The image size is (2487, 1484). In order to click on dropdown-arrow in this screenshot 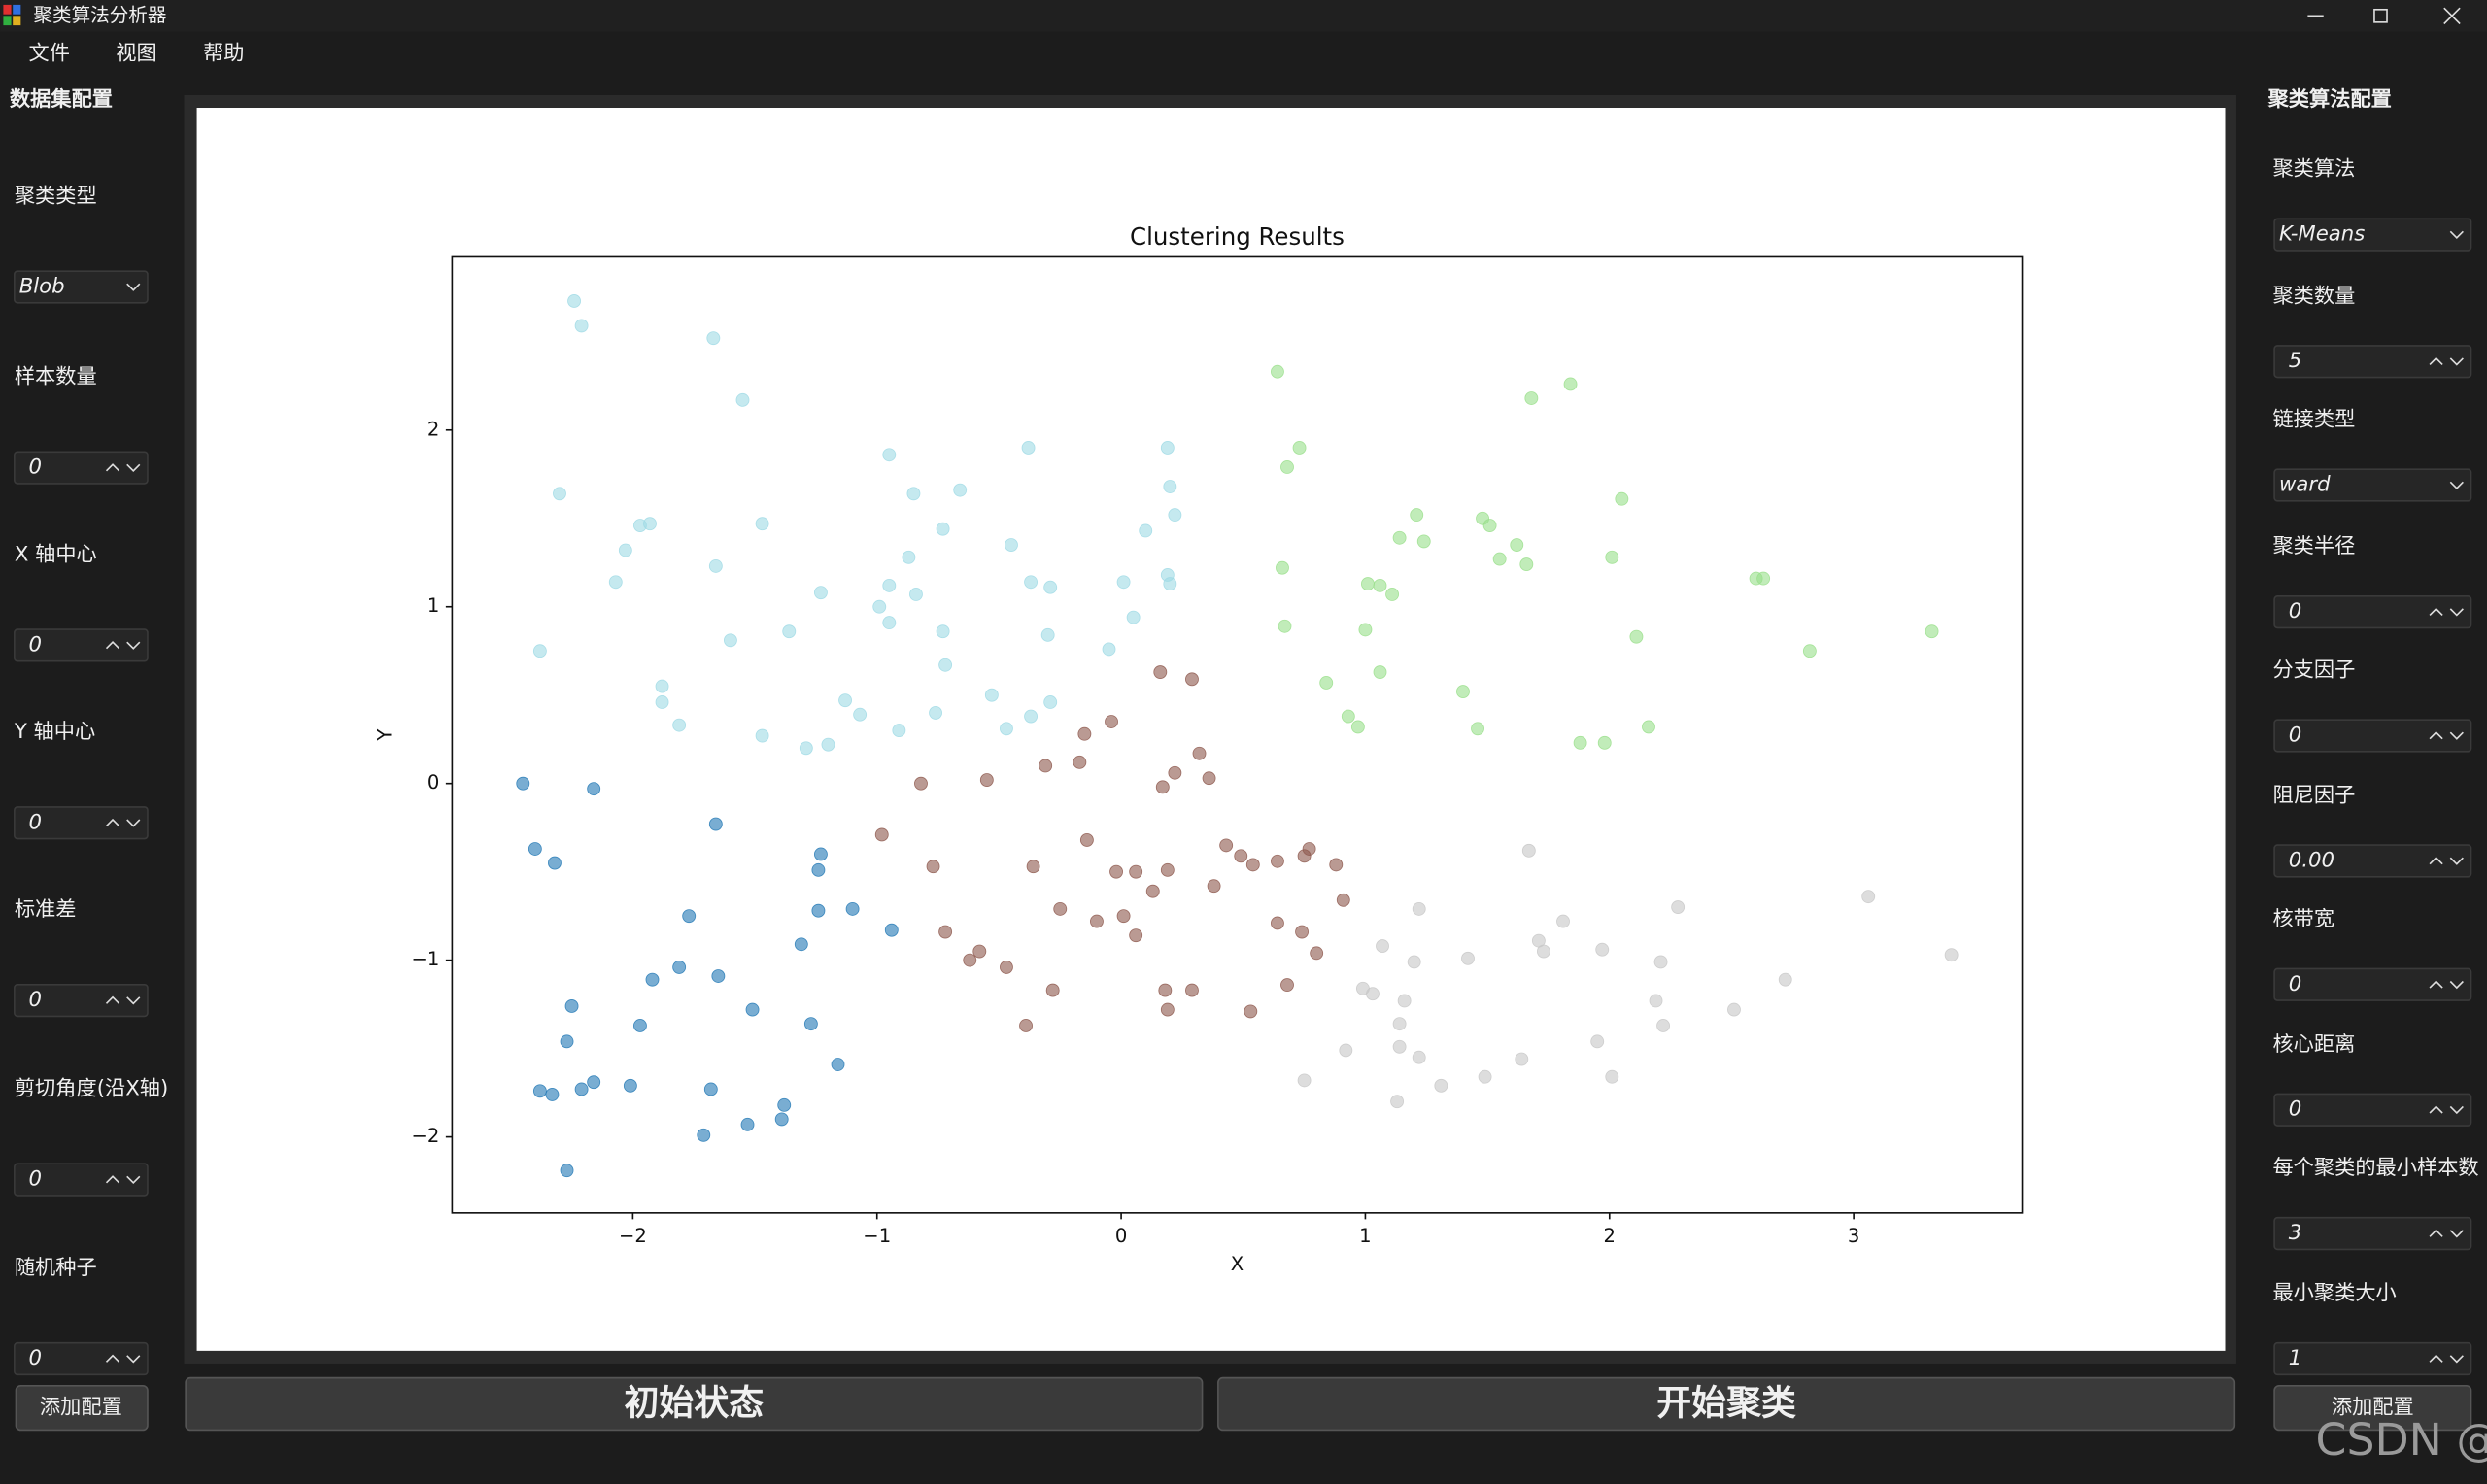, I will do `click(133, 287)`.